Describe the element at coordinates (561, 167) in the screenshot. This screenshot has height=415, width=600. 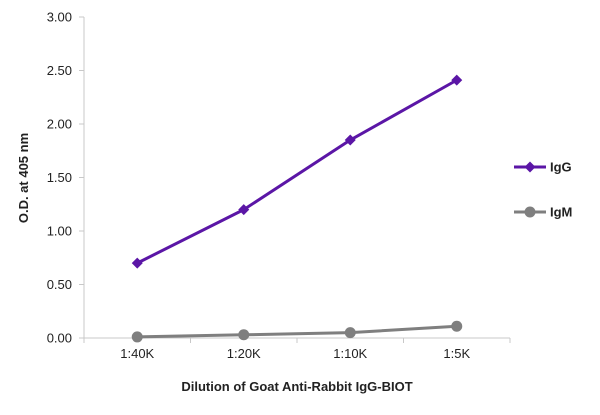
I see `legend-label-igg: IgG` at that location.